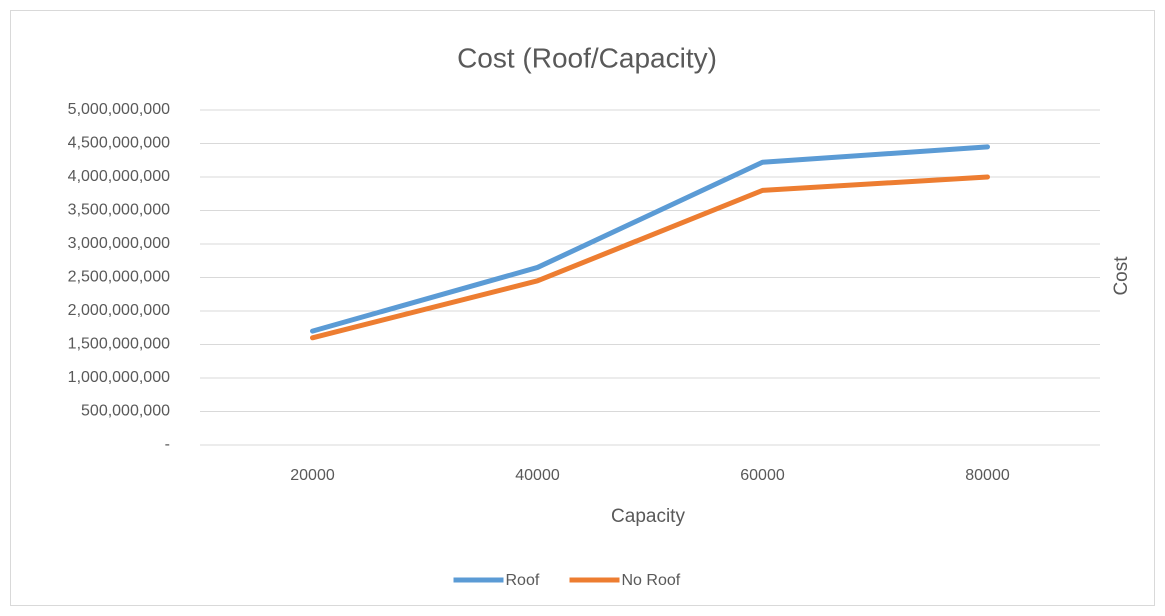  What do you see at coordinates (167, 444) in the screenshot?
I see `y-tick-label: -` at bounding box center [167, 444].